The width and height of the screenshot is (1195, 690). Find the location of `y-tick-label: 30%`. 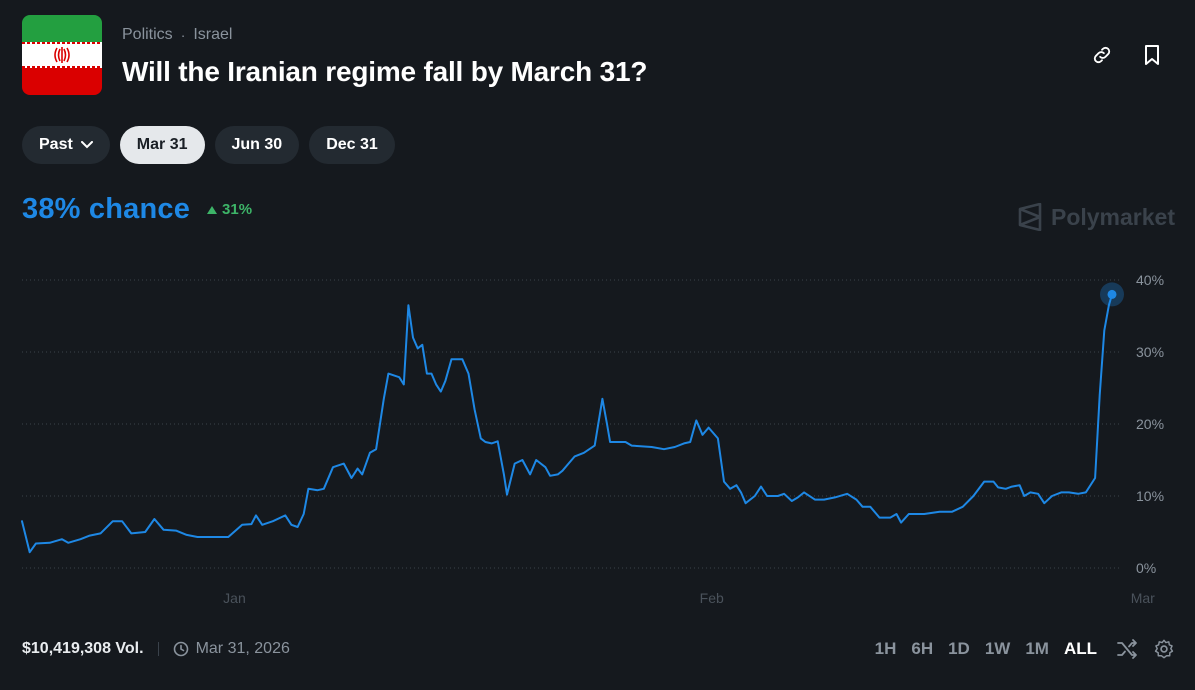

y-tick-label: 30% is located at coordinates (1150, 352).